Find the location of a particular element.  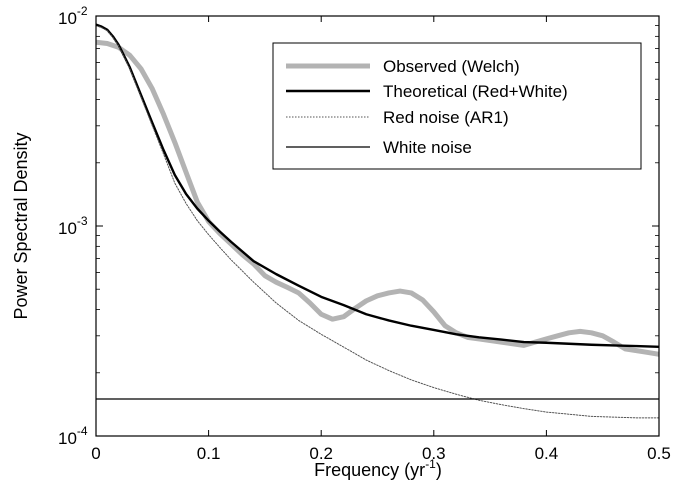

x-axis-label-suffix: ) is located at coordinates (439, 470).